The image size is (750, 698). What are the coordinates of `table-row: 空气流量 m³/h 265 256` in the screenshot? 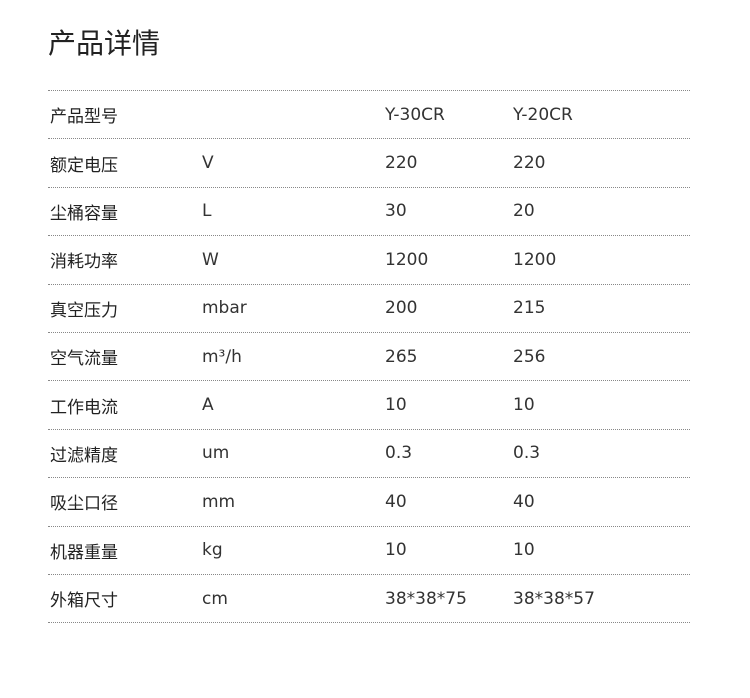 It's located at (369, 357).